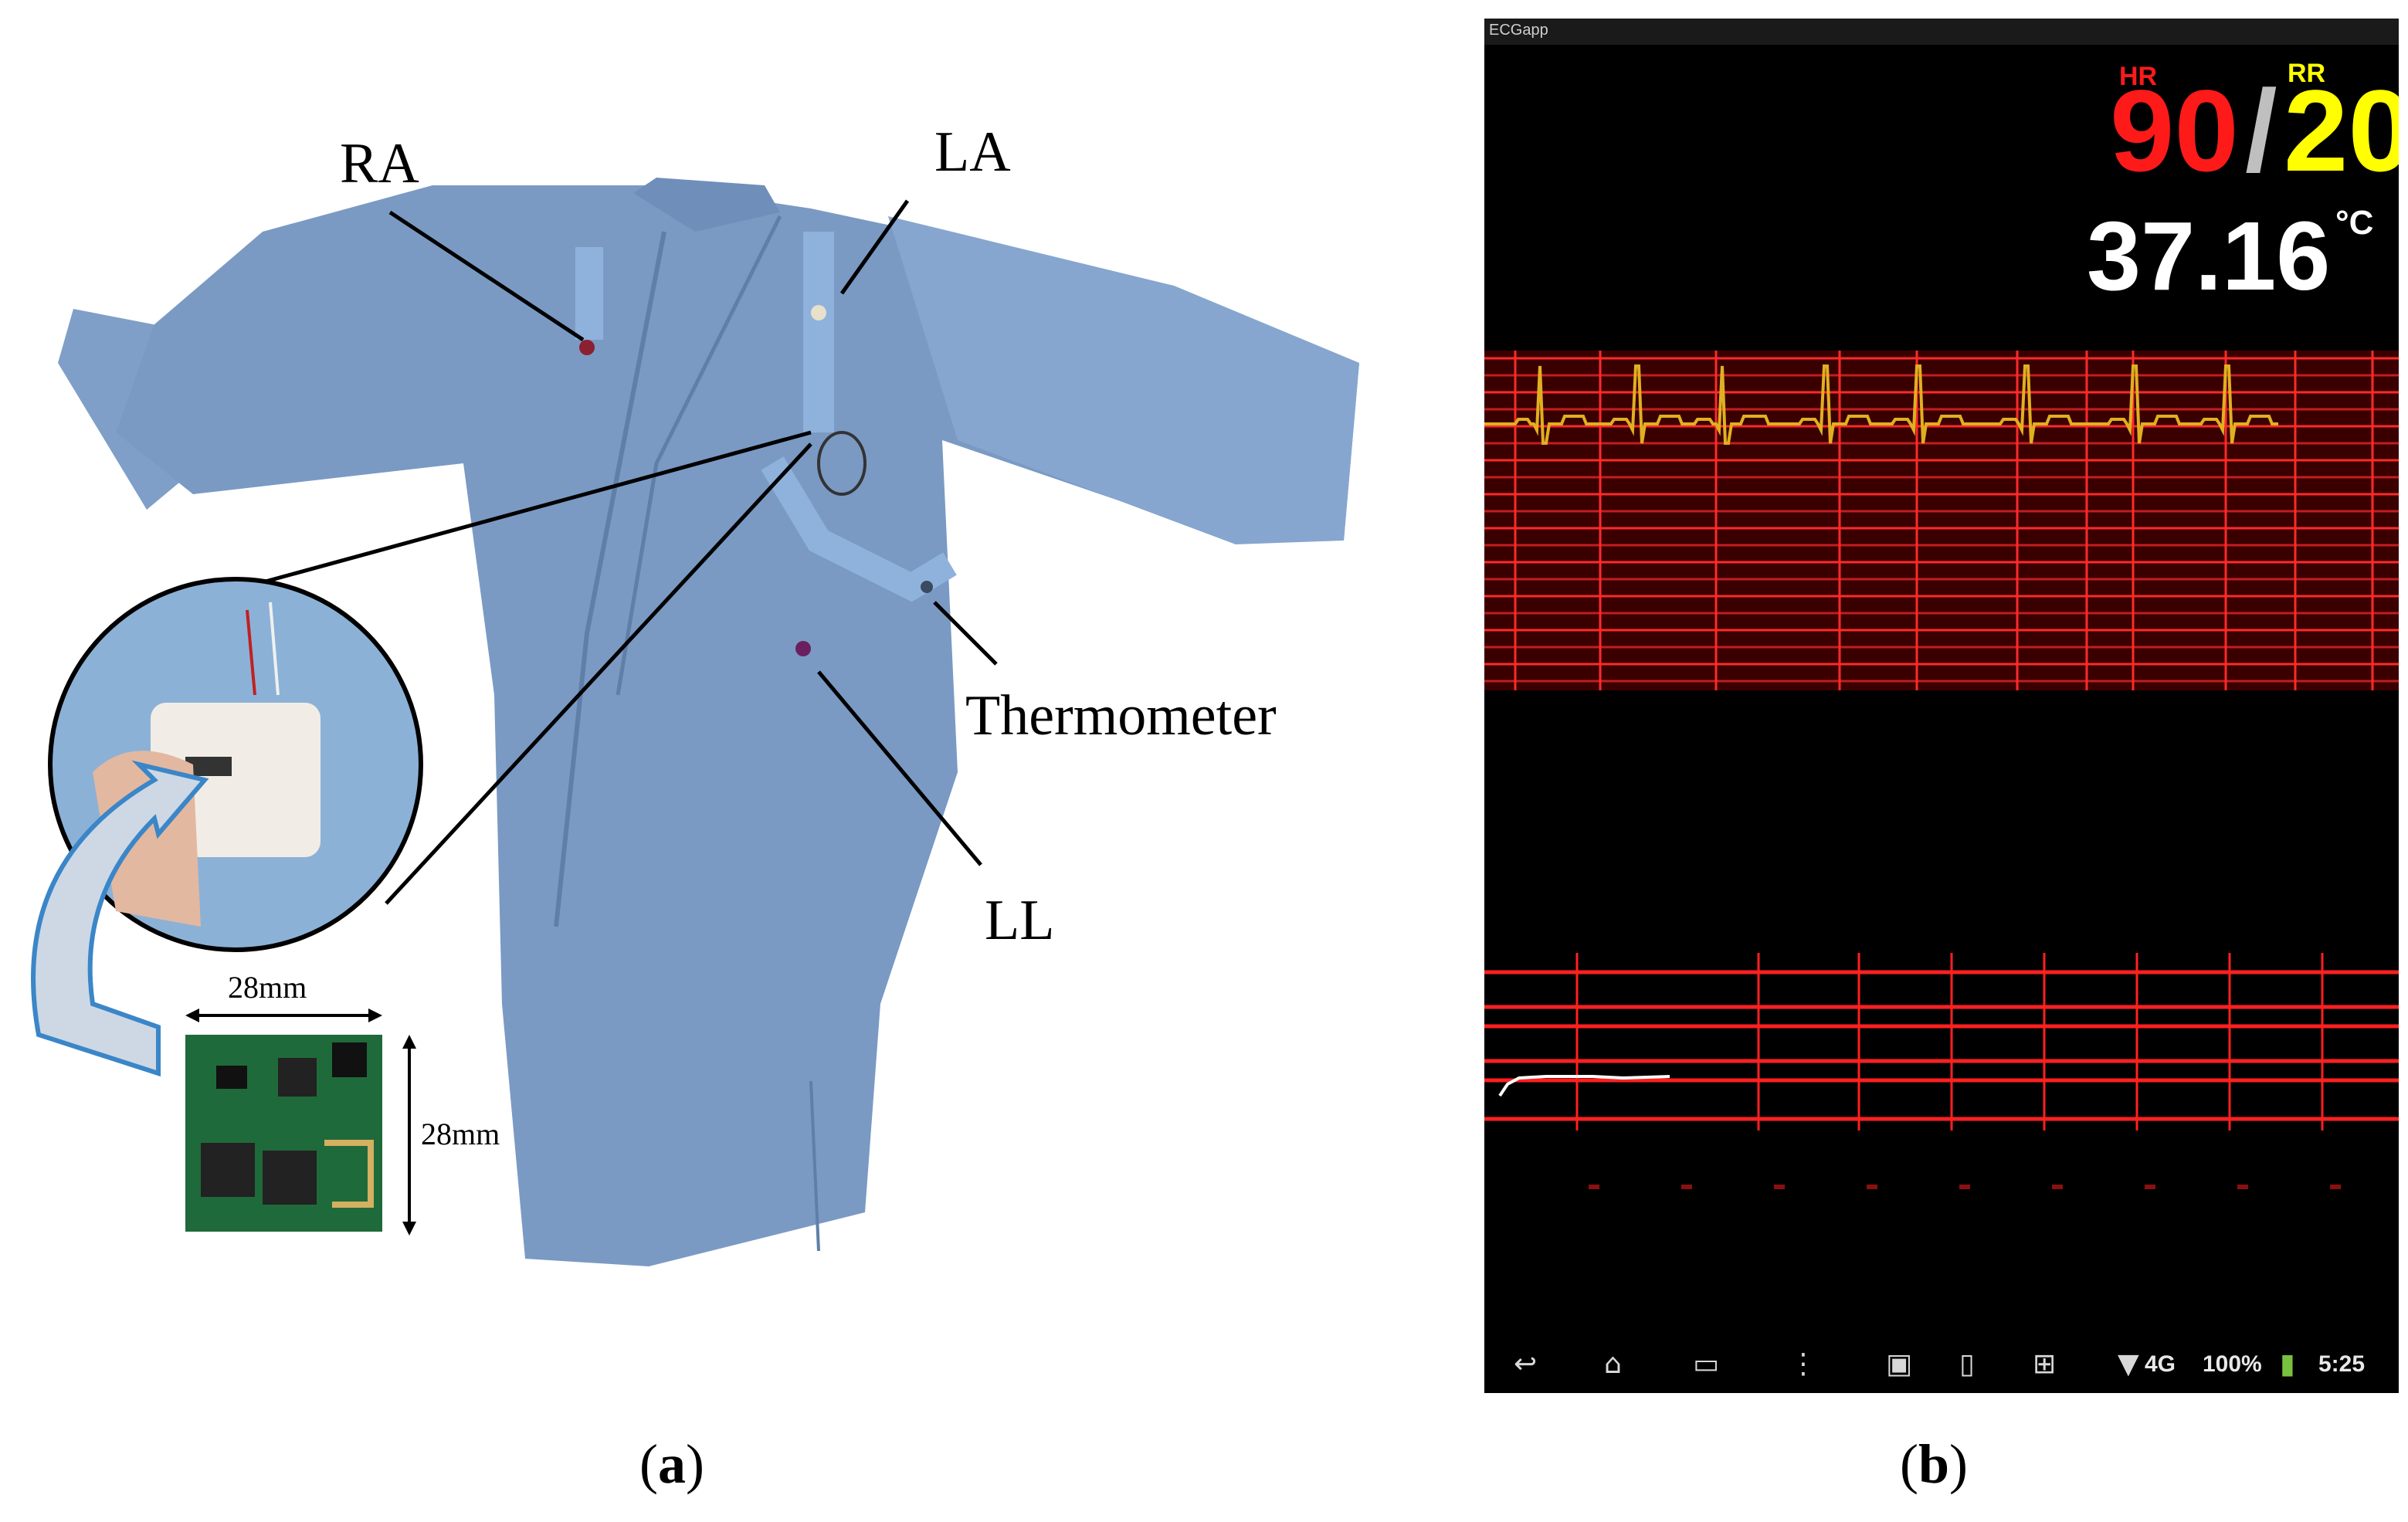 The image size is (2408, 1522). What do you see at coordinates (120, 919) in the screenshot?
I see `arrow-icon` at bounding box center [120, 919].